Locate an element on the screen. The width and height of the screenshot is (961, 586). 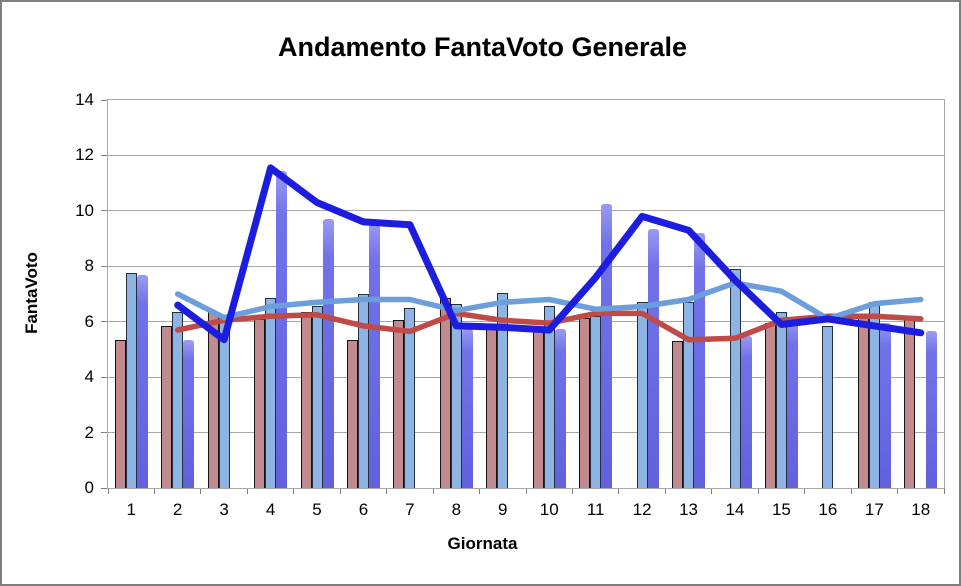
x-tick-label: 12 is located at coordinates (642, 509).